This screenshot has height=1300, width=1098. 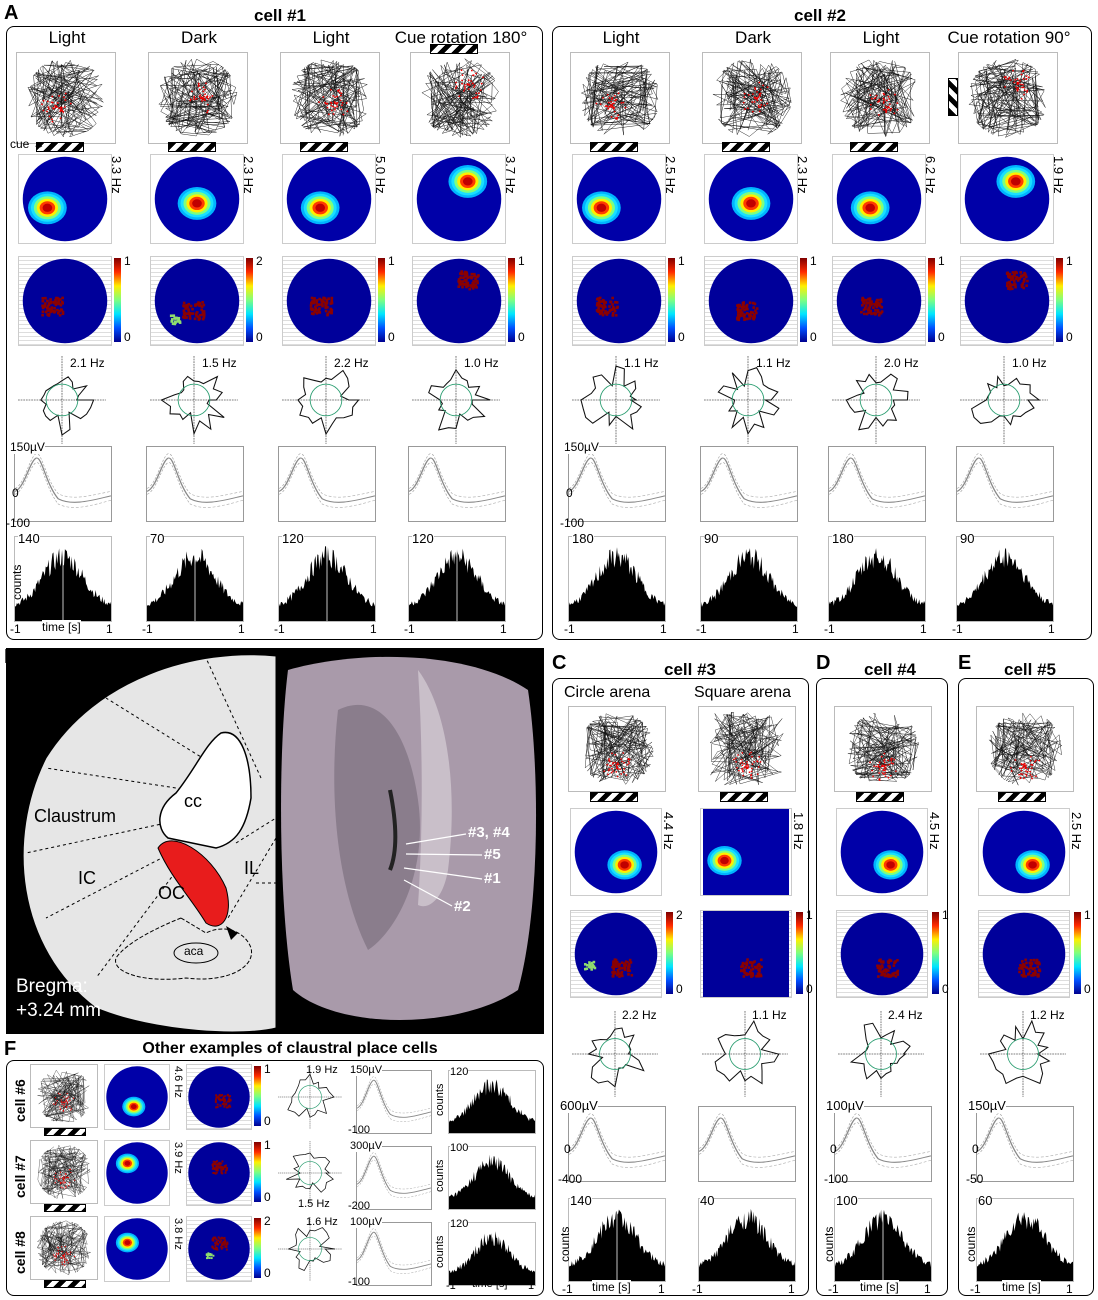 What do you see at coordinates (883, 1240) in the screenshot?
I see `cell4-autocorr` at bounding box center [883, 1240].